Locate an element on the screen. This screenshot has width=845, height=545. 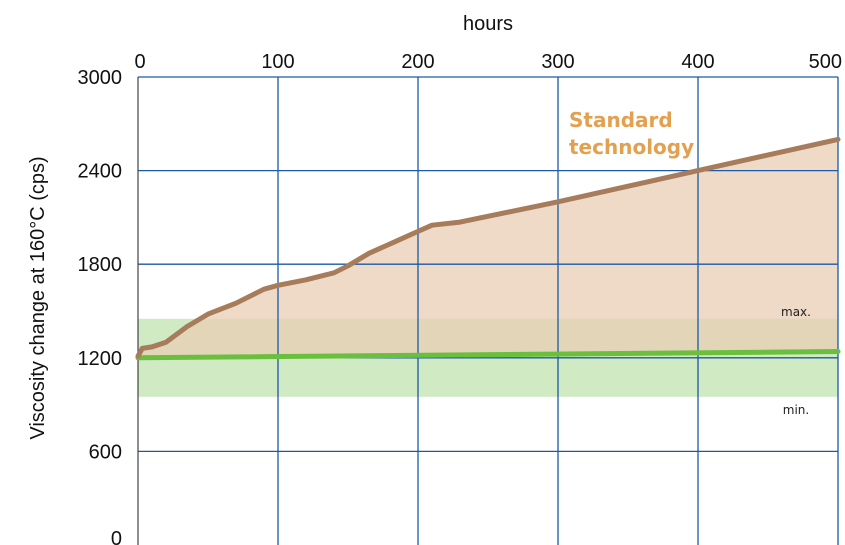
y-tick-label-3000: 3000 is located at coordinates (100, 78).